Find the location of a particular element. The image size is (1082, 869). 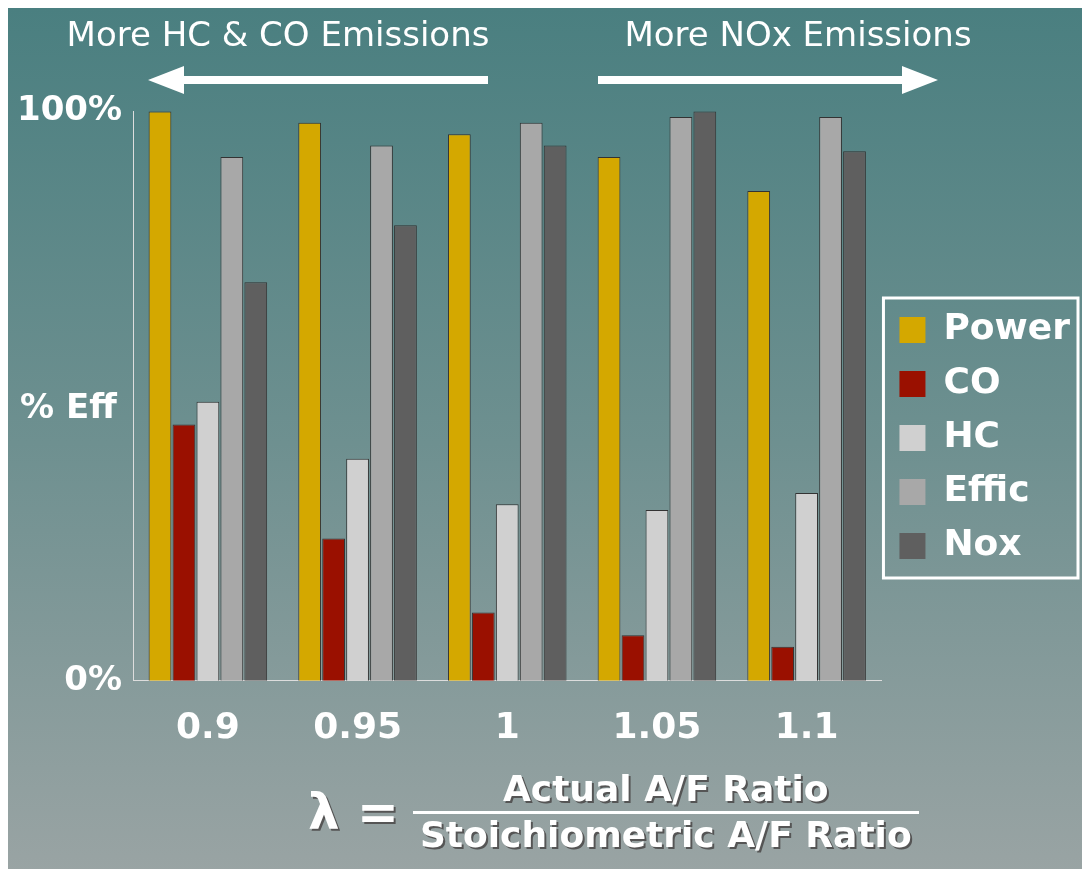

x-tick-label: 0.9 is located at coordinates (207, 725).